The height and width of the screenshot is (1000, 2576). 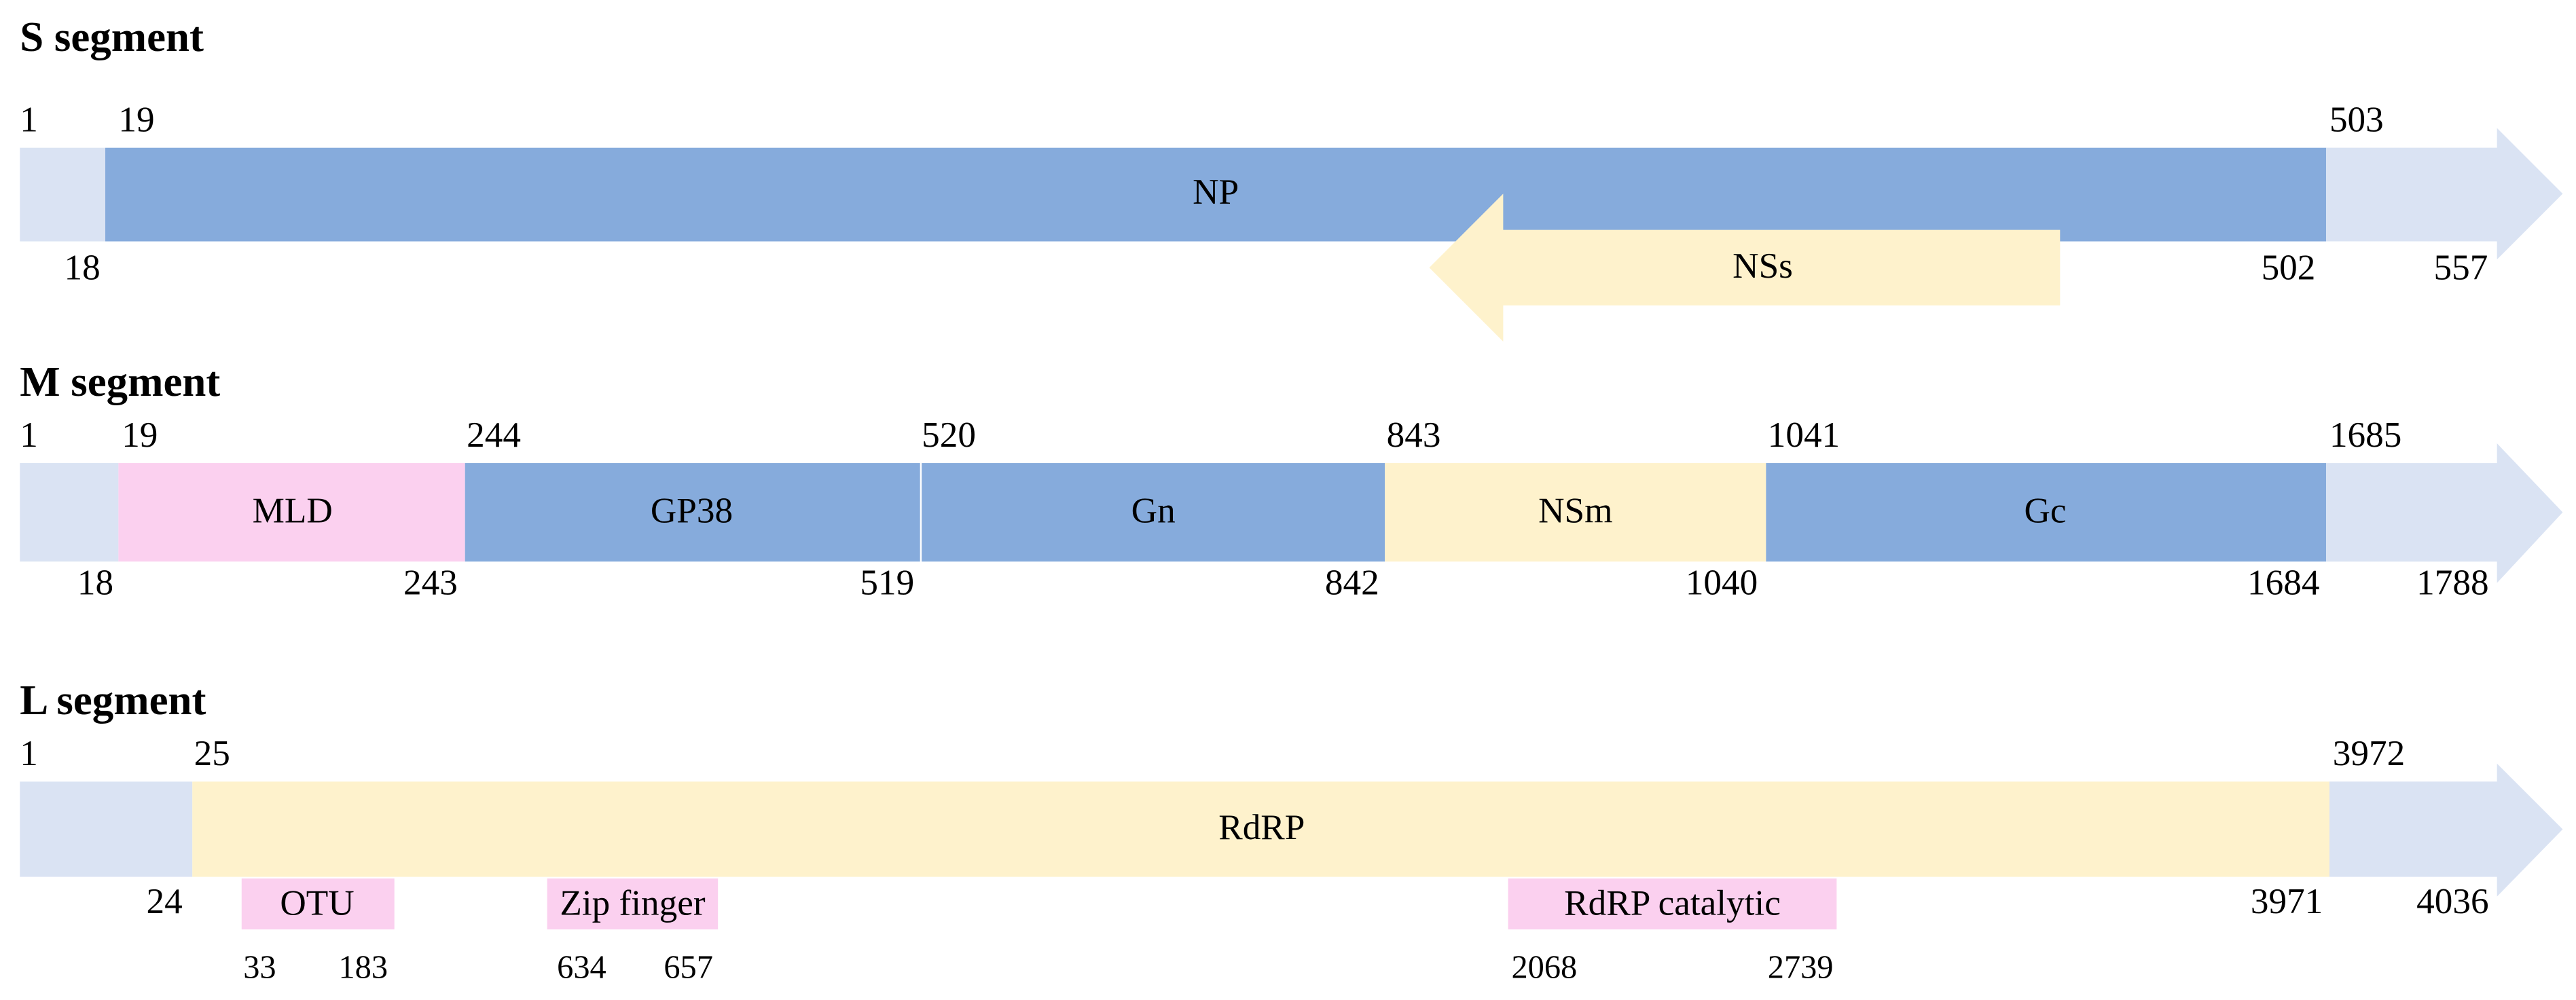 What do you see at coordinates (2289, 267) in the screenshot?
I see `position-label: 502` at bounding box center [2289, 267].